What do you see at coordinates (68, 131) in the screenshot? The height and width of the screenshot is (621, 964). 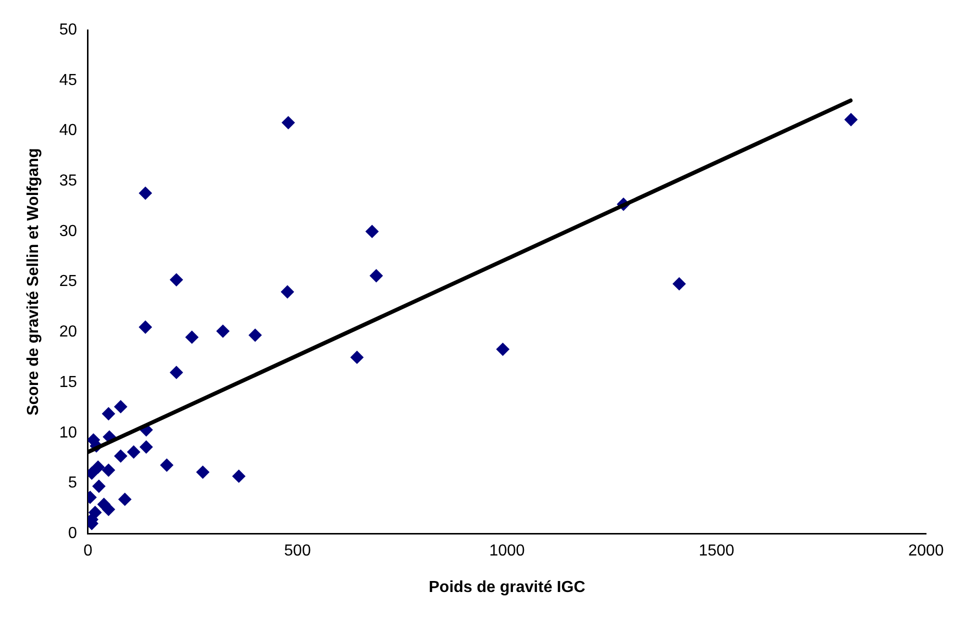 I see `y-tick-label: 40` at bounding box center [68, 131].